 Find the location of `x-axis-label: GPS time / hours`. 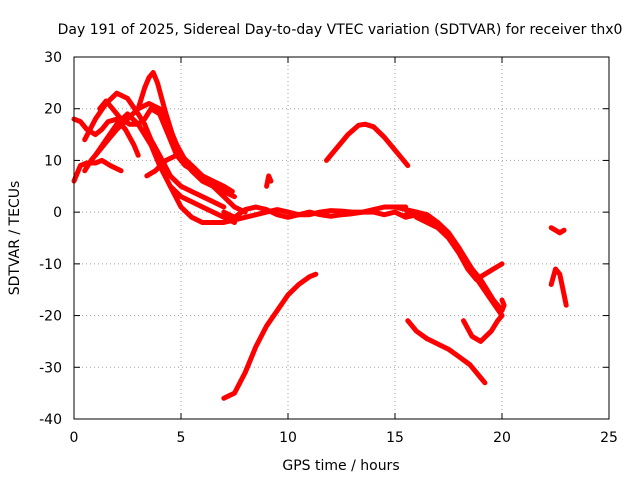

x-axis-label: GPS time / hours is located at coordinates (340, 466).